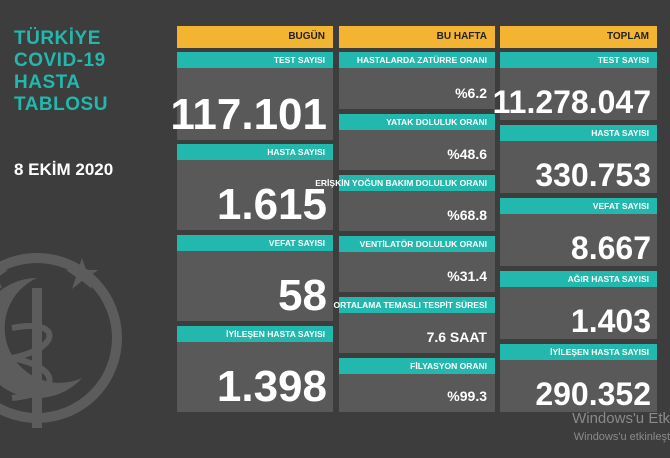 The width and height of the screenshot is (670, 458). I want to click on today-cases-card: HASTA SAYISI 1.615, so click(255, 187).